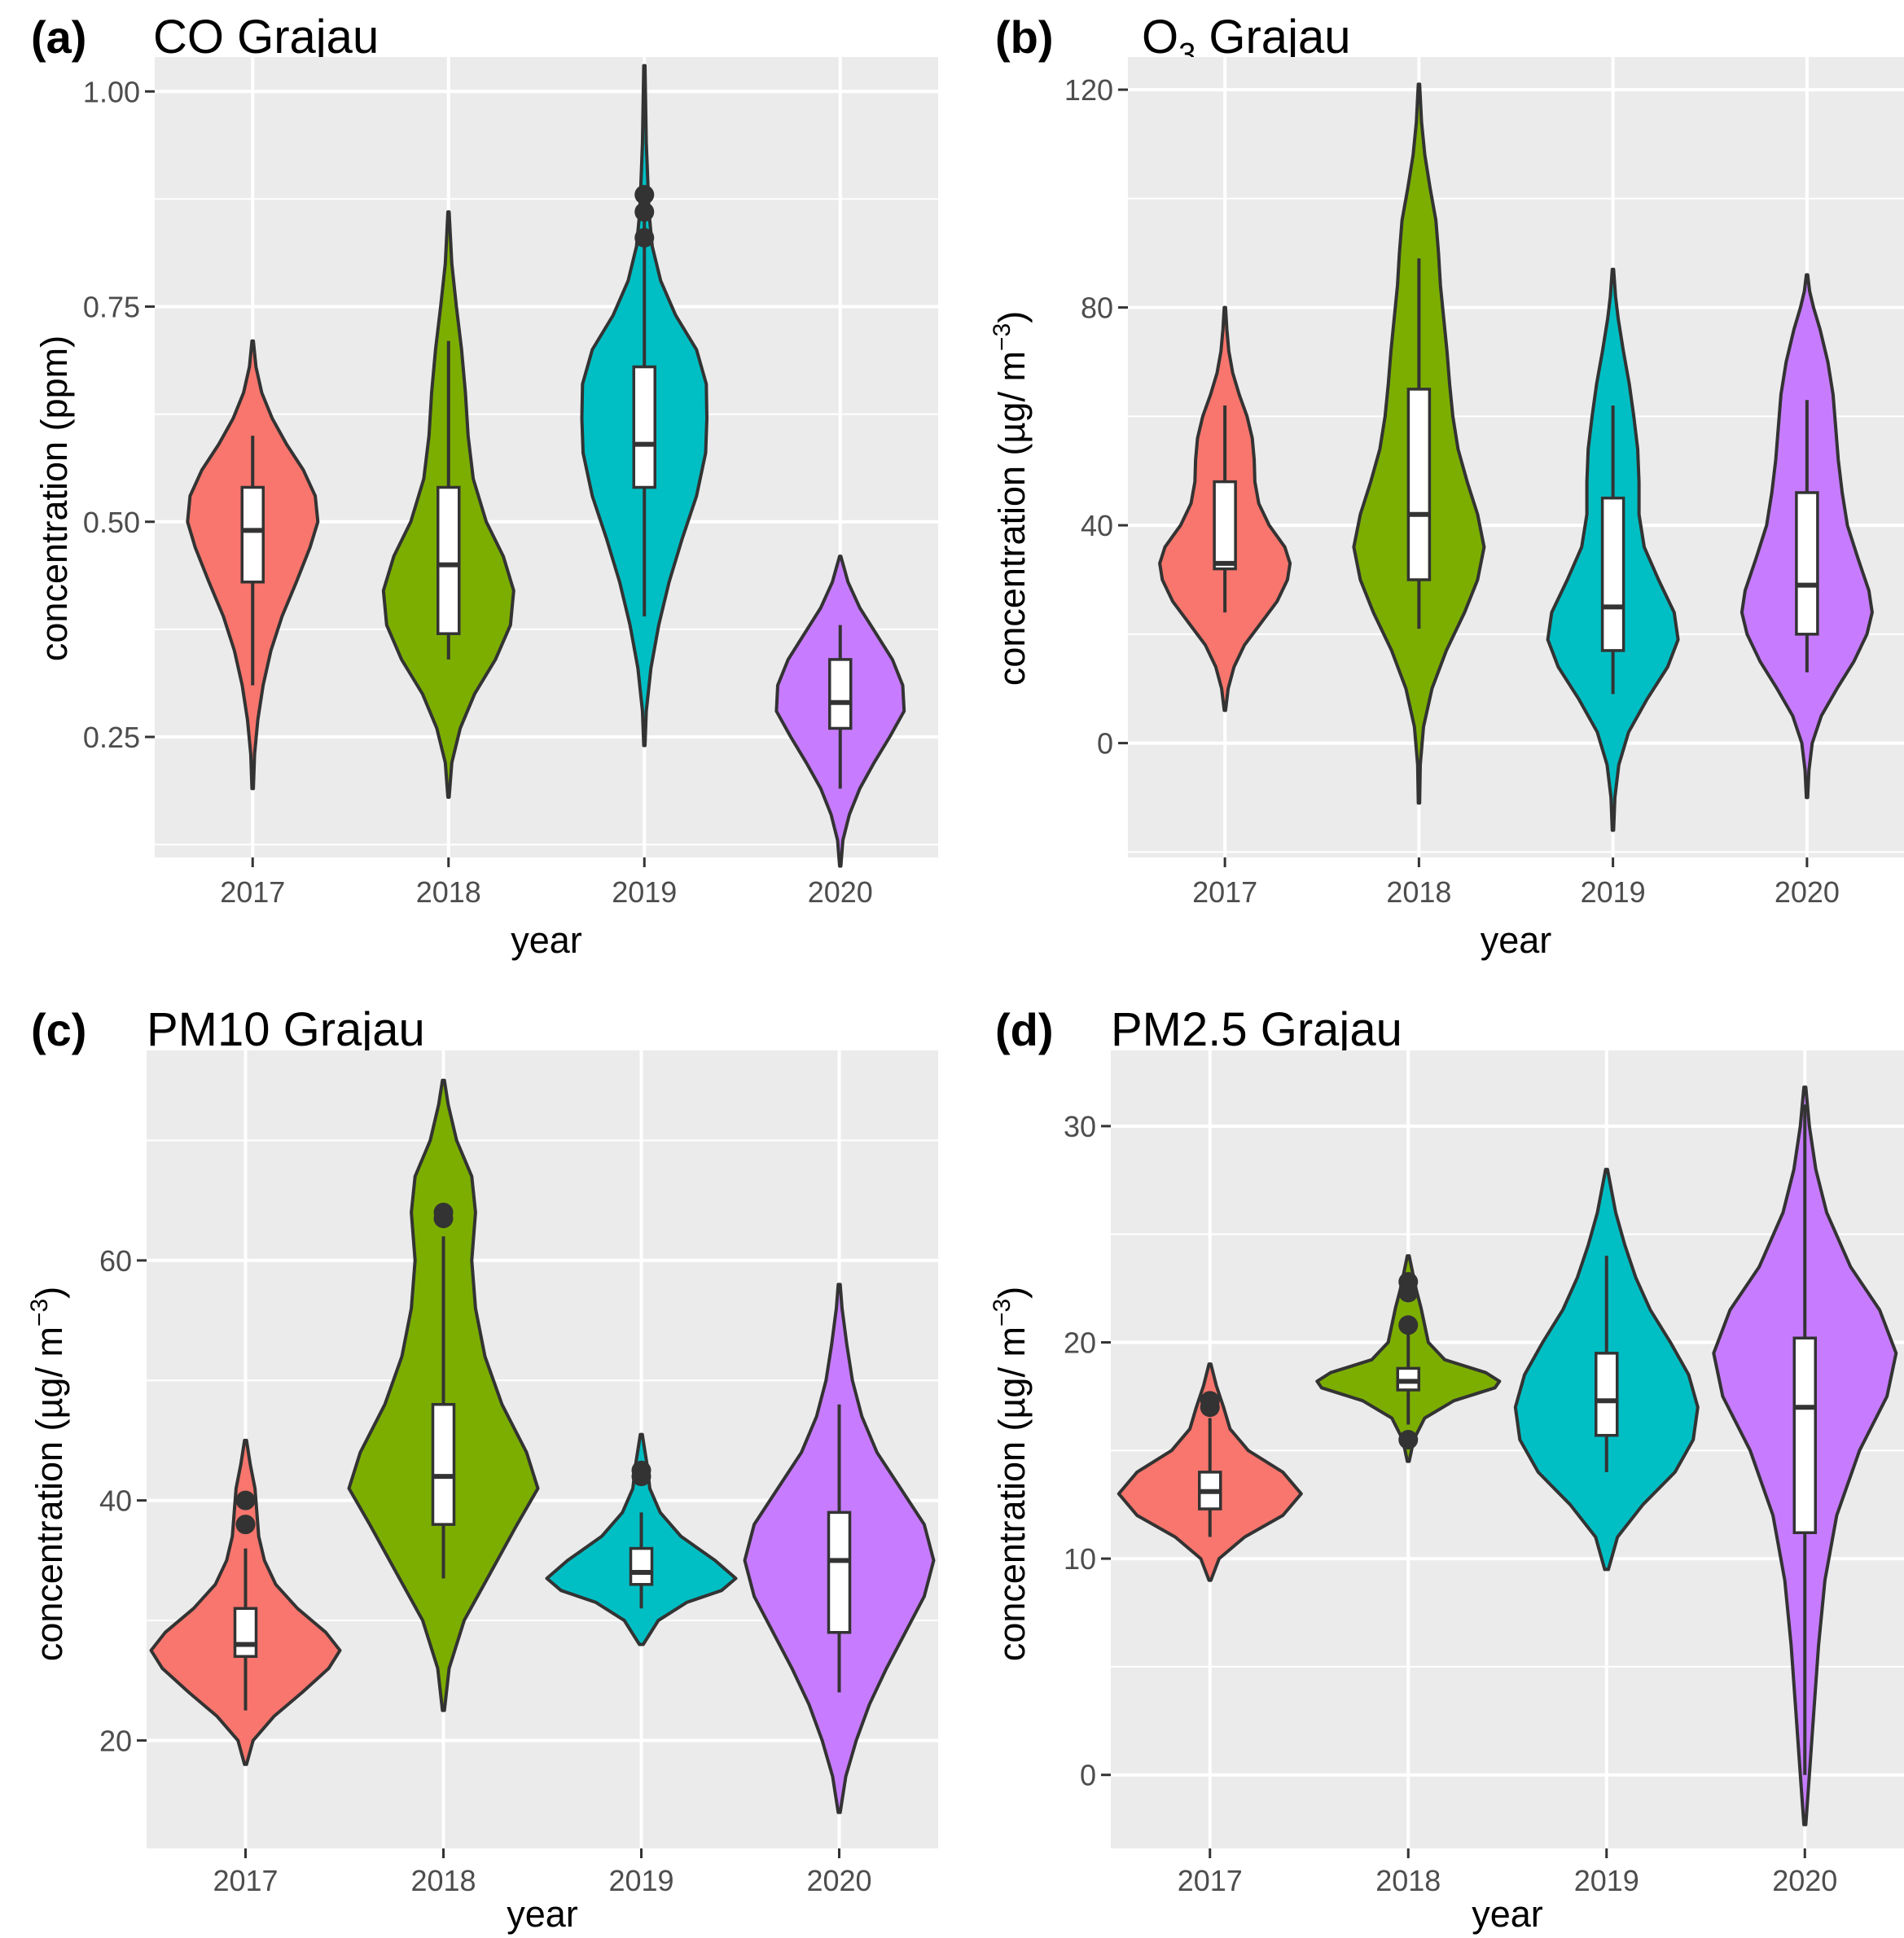 This screenshot has width=1904, height=1938. Describe the element at coordinates (1080, 1126) in the screenshot. I see `panel-d-ytick-label: 30` at that location.